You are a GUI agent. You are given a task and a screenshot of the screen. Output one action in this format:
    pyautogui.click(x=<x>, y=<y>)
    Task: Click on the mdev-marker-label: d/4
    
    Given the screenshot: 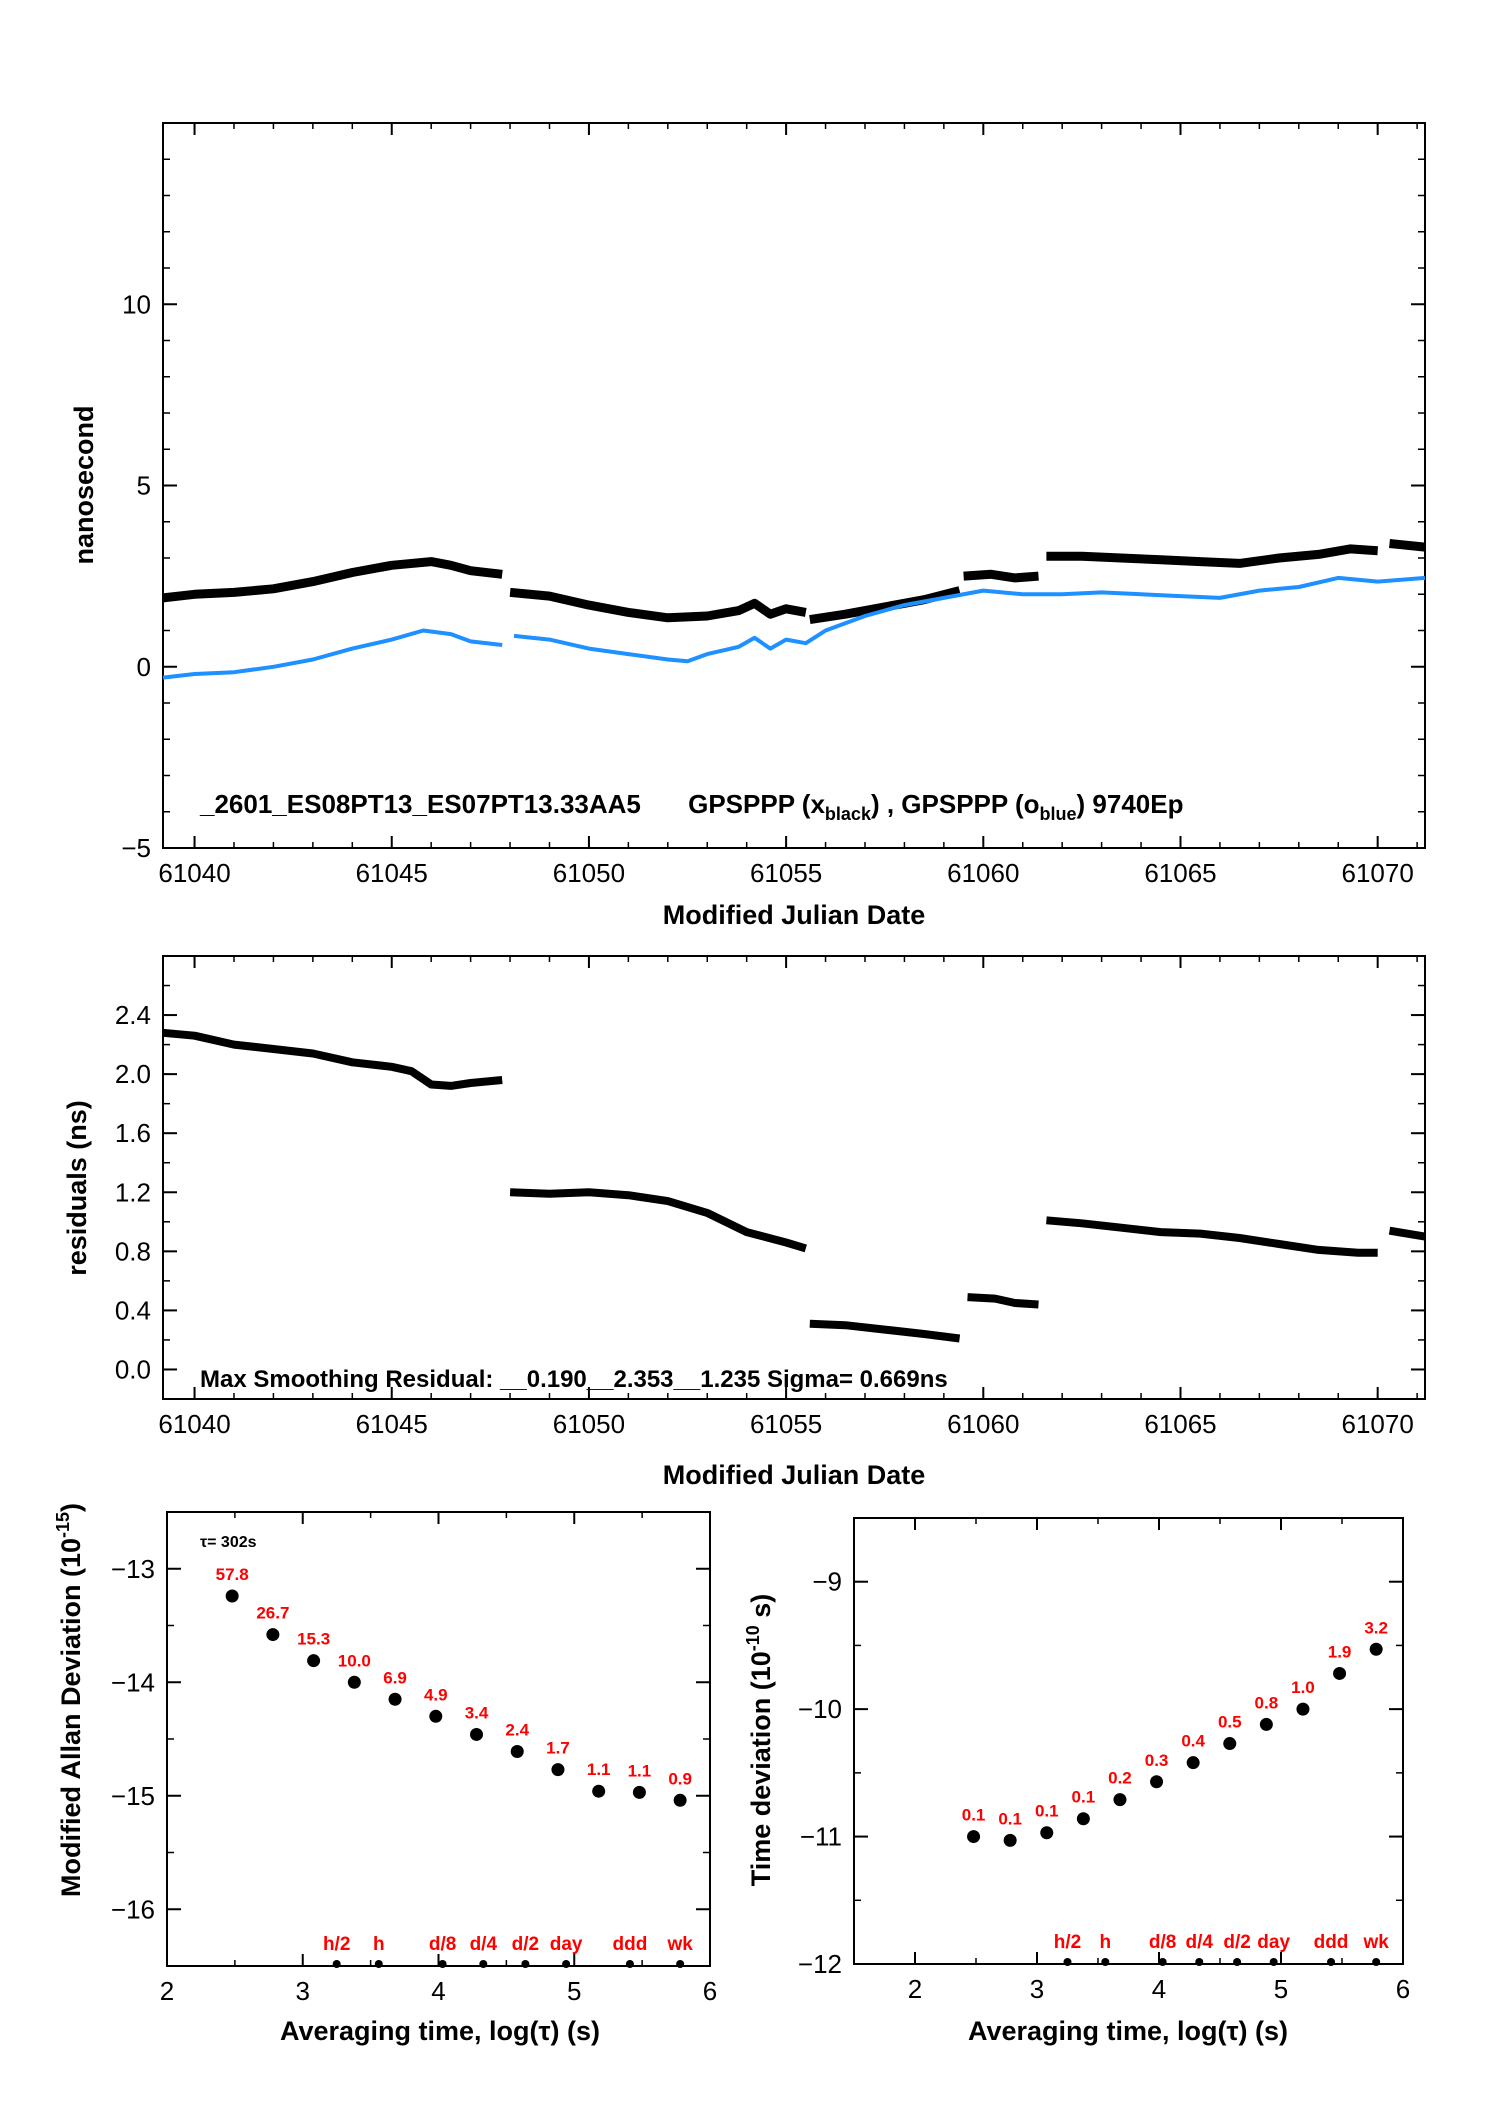 What is the action you would take?
    pyautogui.click(x=484, y=1944)
    